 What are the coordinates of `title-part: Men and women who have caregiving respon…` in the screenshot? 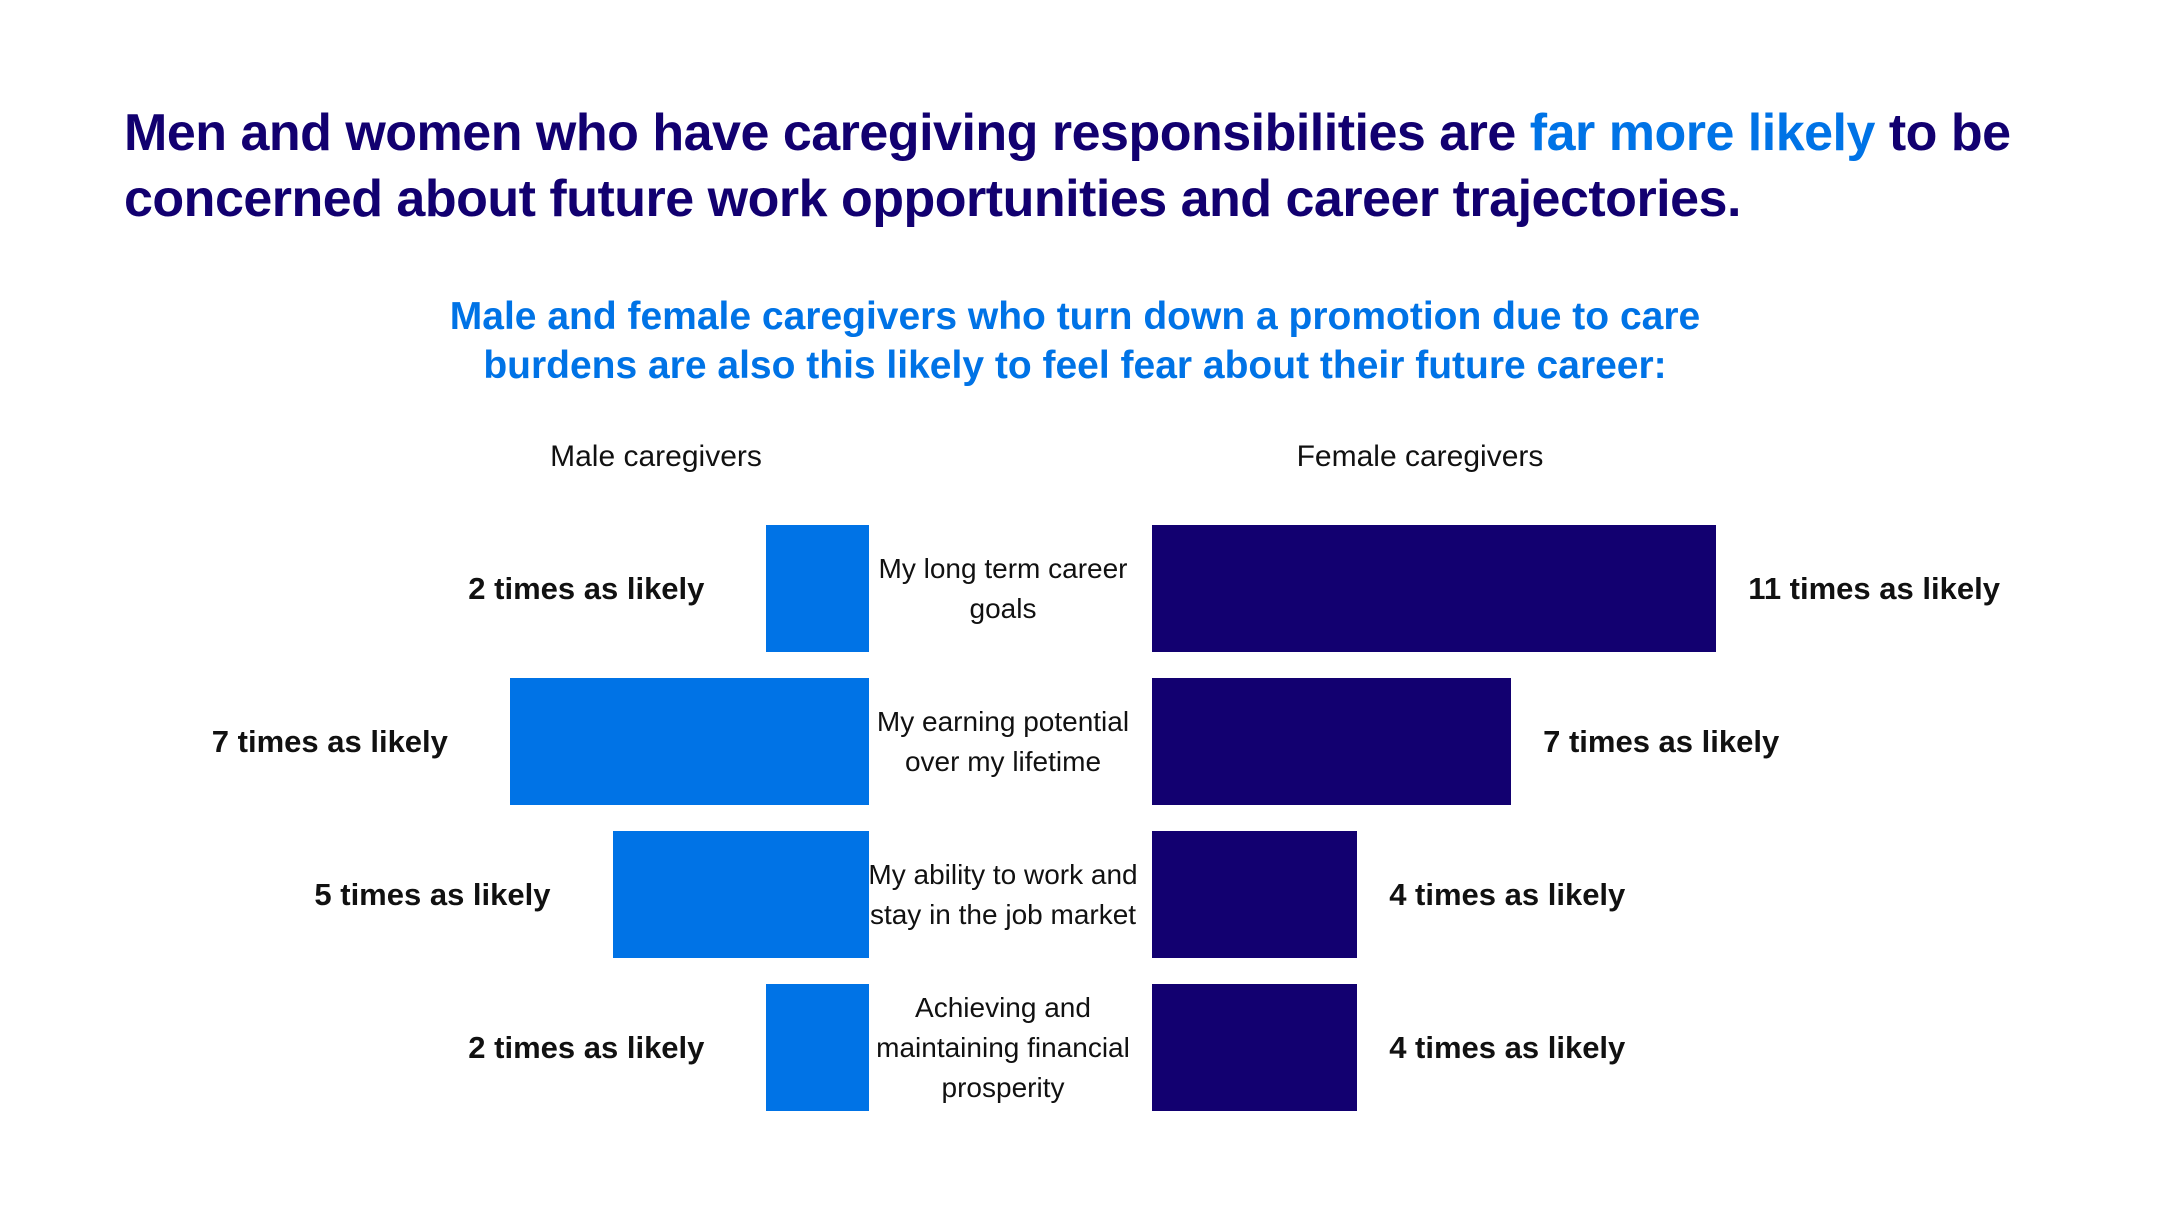 It's located at (820, 133).